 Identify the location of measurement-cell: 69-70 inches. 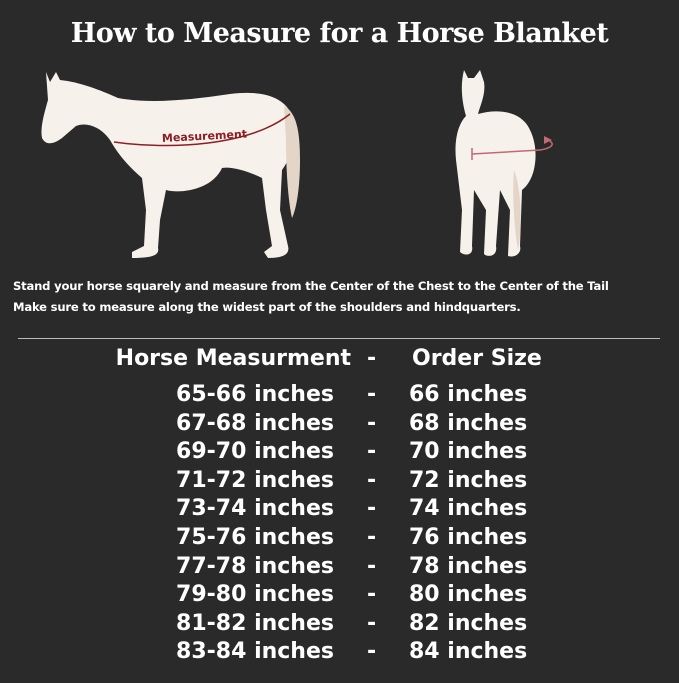
(255, 452).